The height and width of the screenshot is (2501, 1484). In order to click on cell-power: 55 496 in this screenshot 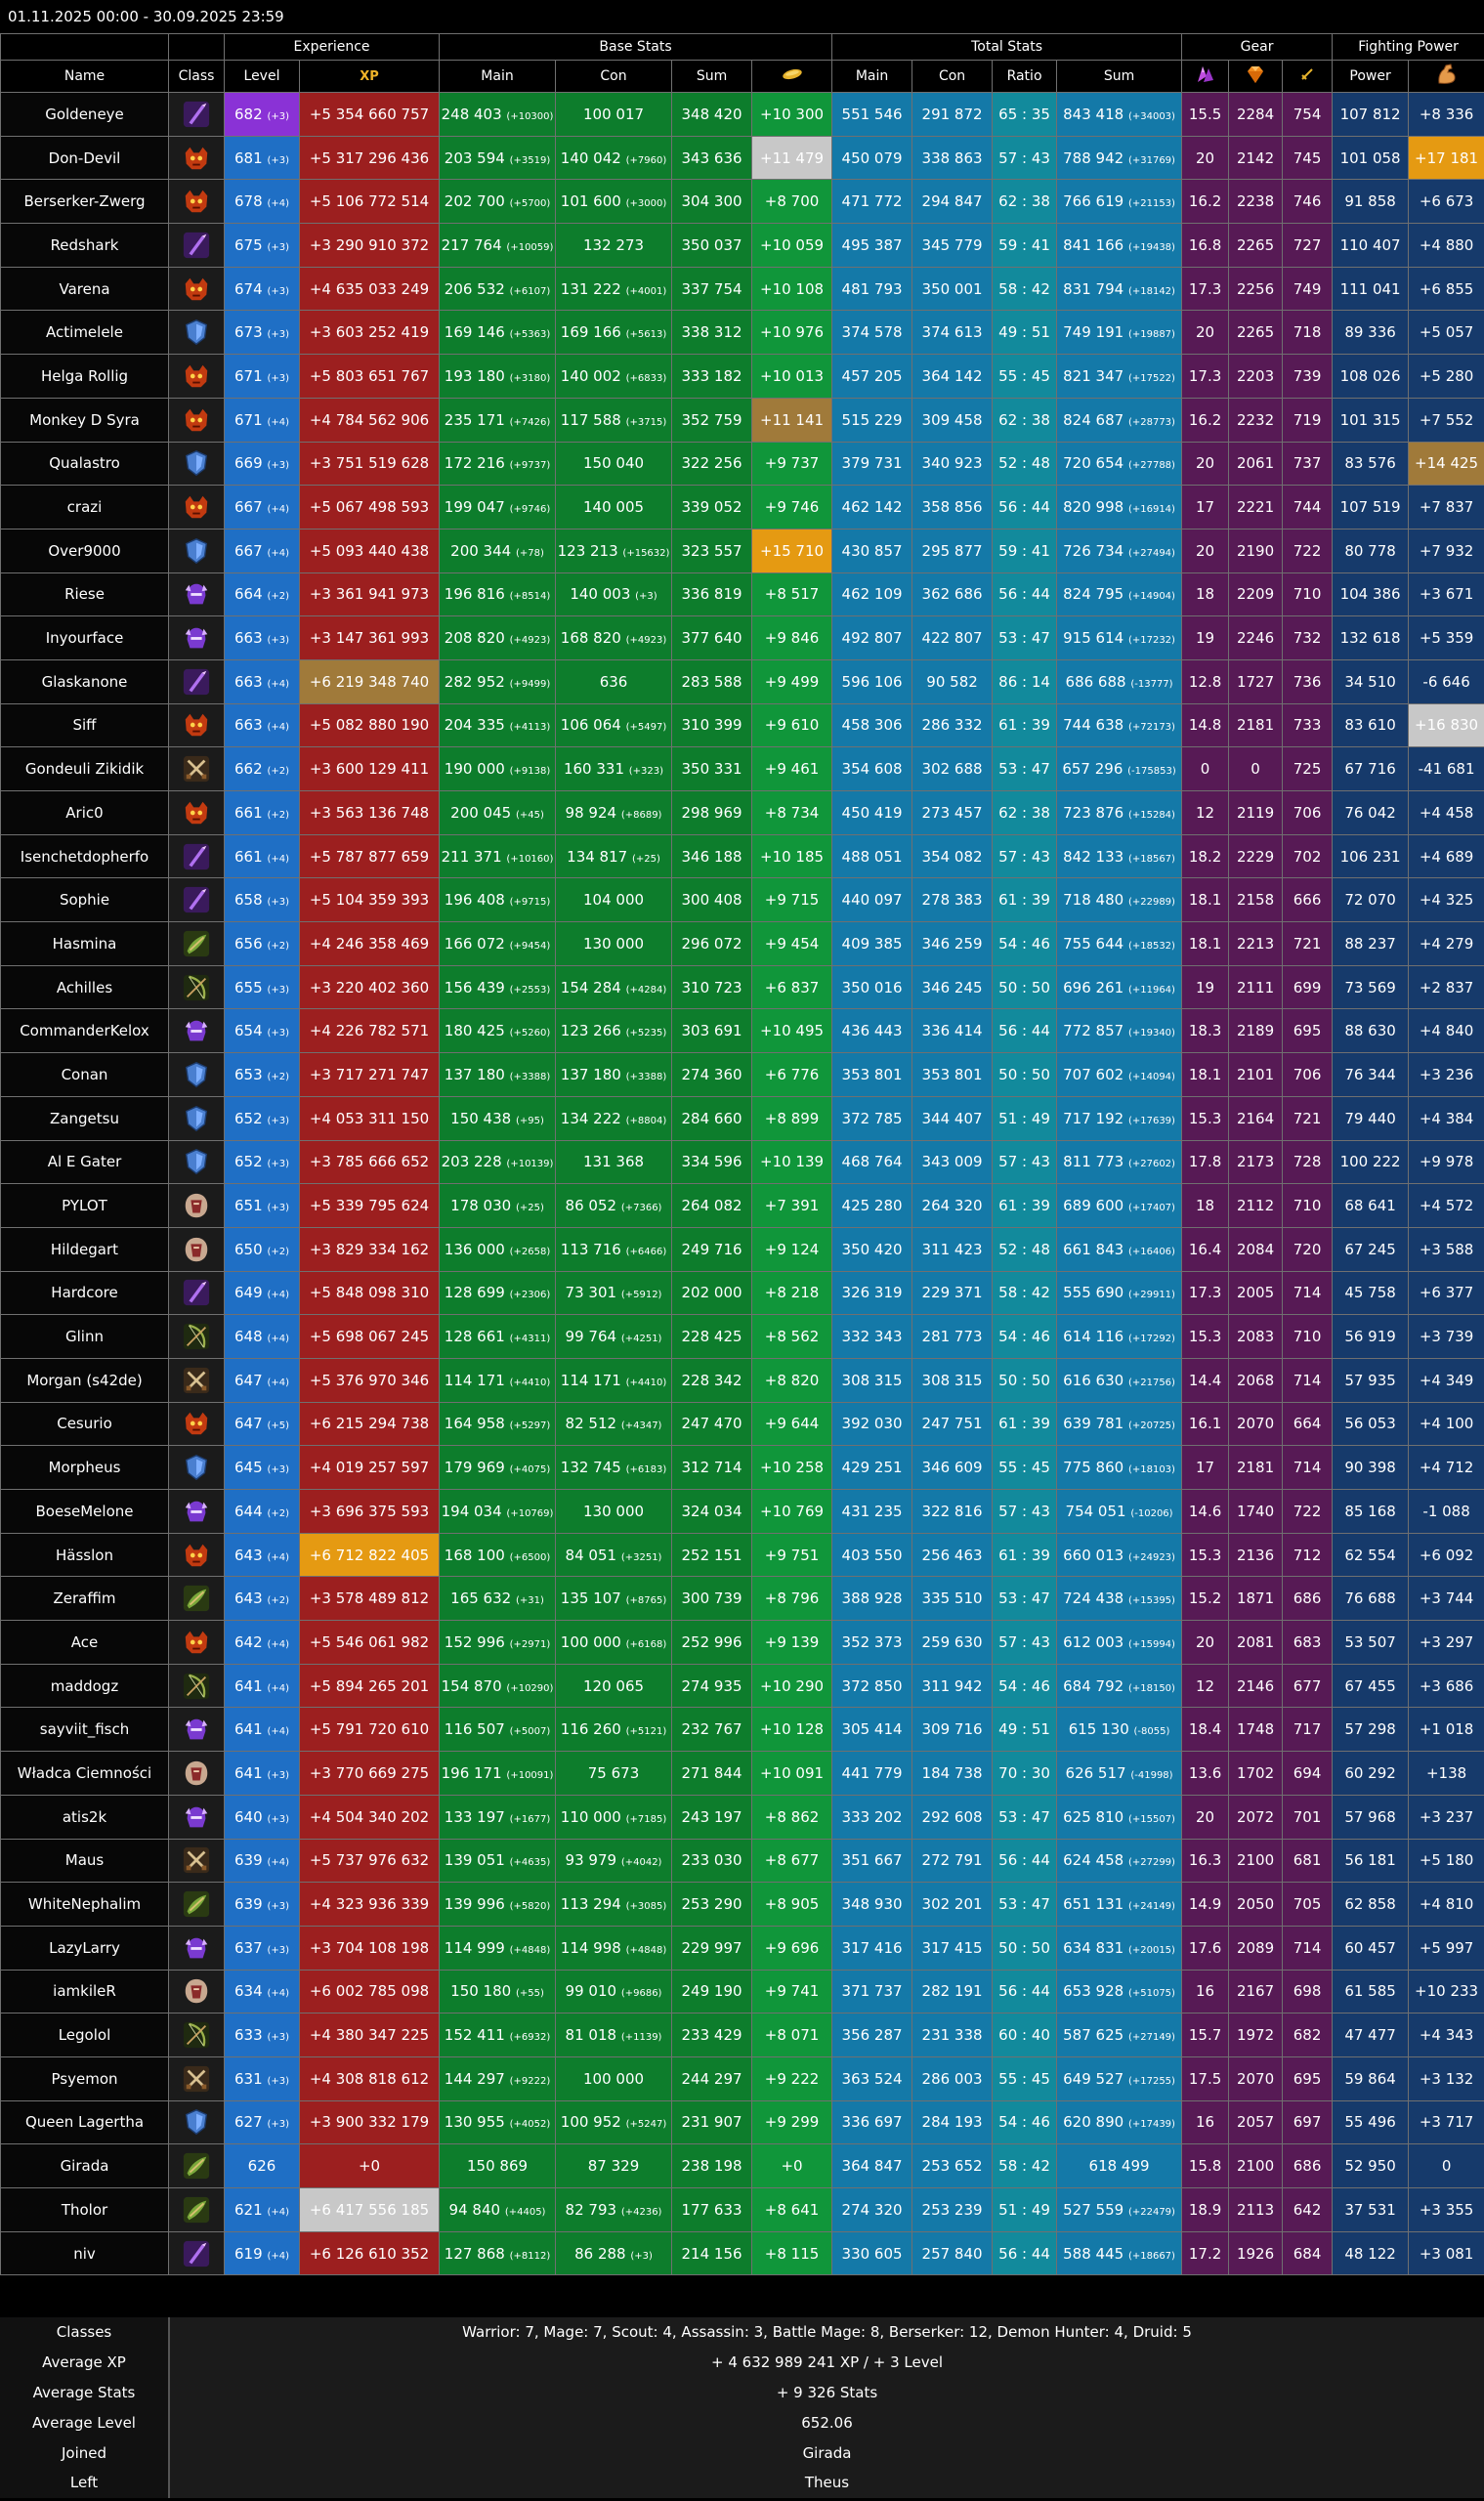, I will do `click(1371, 2122)`.